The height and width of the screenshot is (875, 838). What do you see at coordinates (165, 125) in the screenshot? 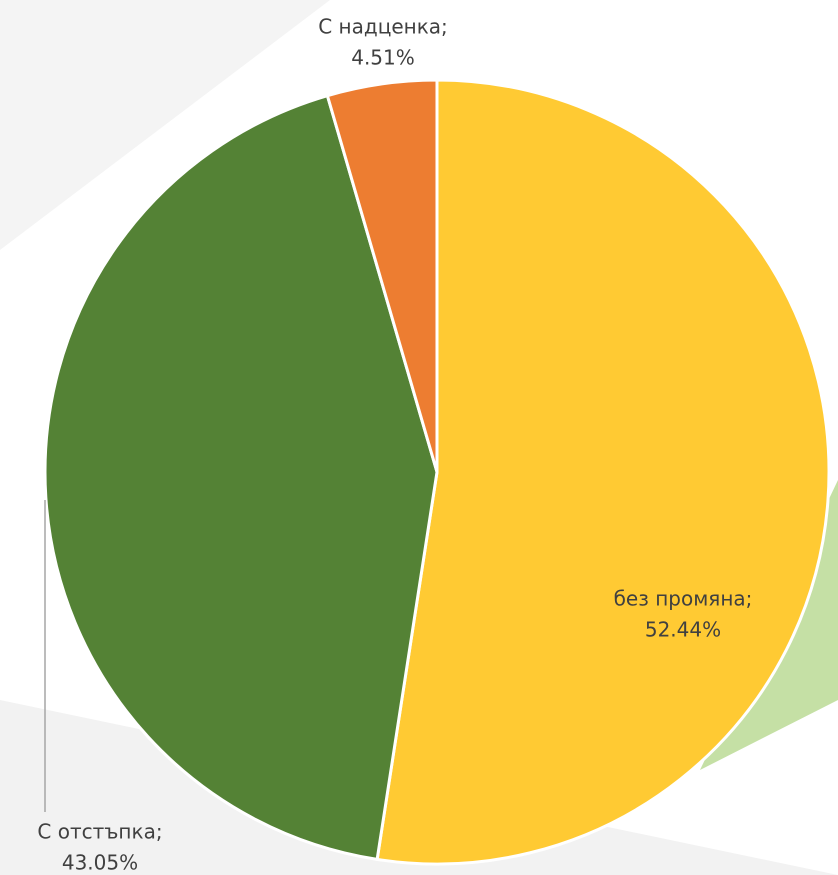
I see `background-shape` at bounding box center [165, 125].